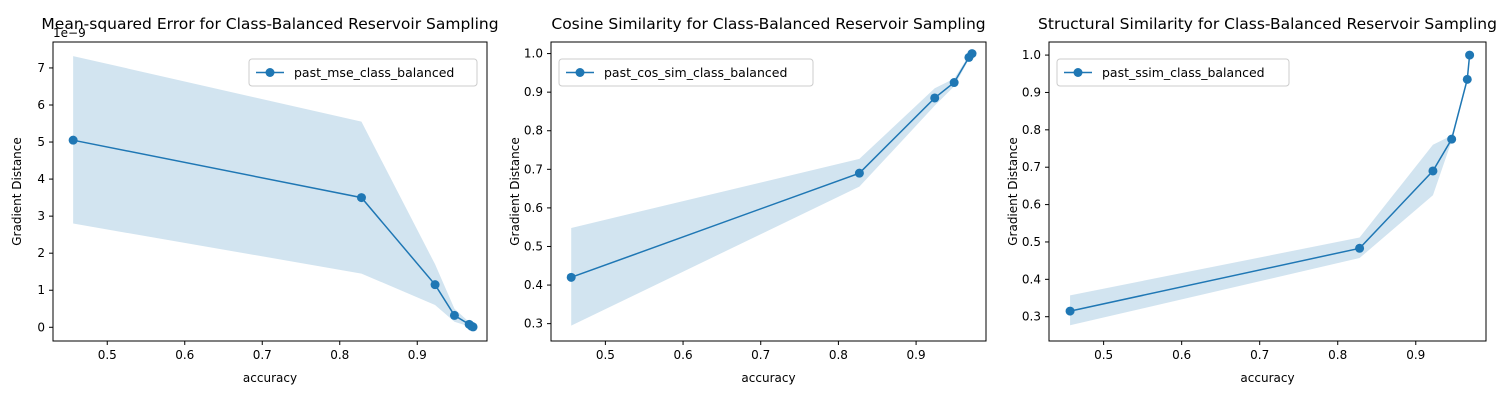 Image resolution: width=1500 pixels, height=400 pixels. Describe the element at coordinates (1183, 72) in the screenshot. I see `legend-label: past_ssim_class_balanced` at that location.